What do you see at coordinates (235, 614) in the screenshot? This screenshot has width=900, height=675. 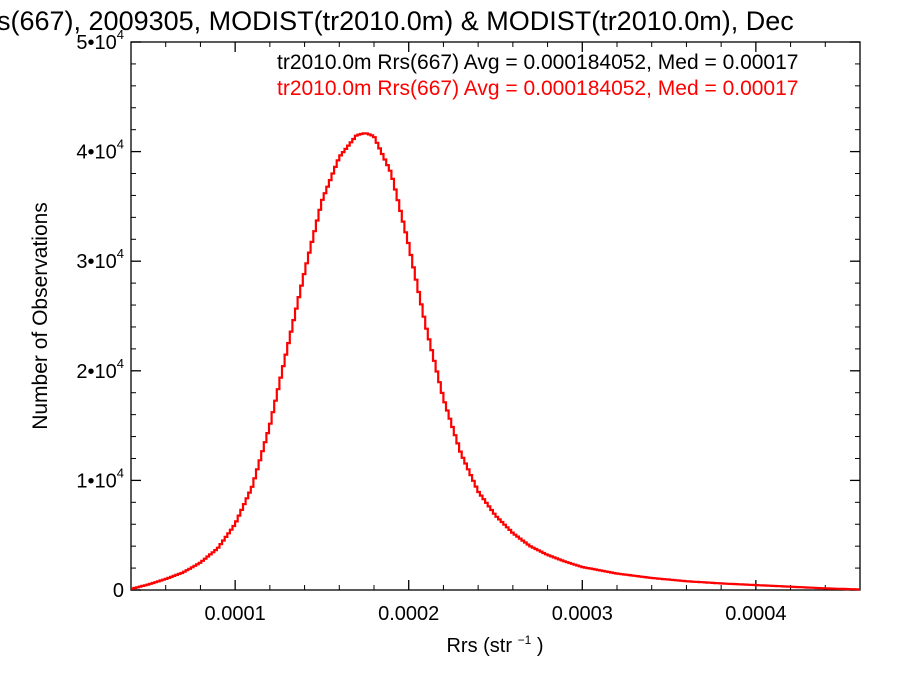 I see `x-tick-label: 0.0001` at bounding box center [235, 614].